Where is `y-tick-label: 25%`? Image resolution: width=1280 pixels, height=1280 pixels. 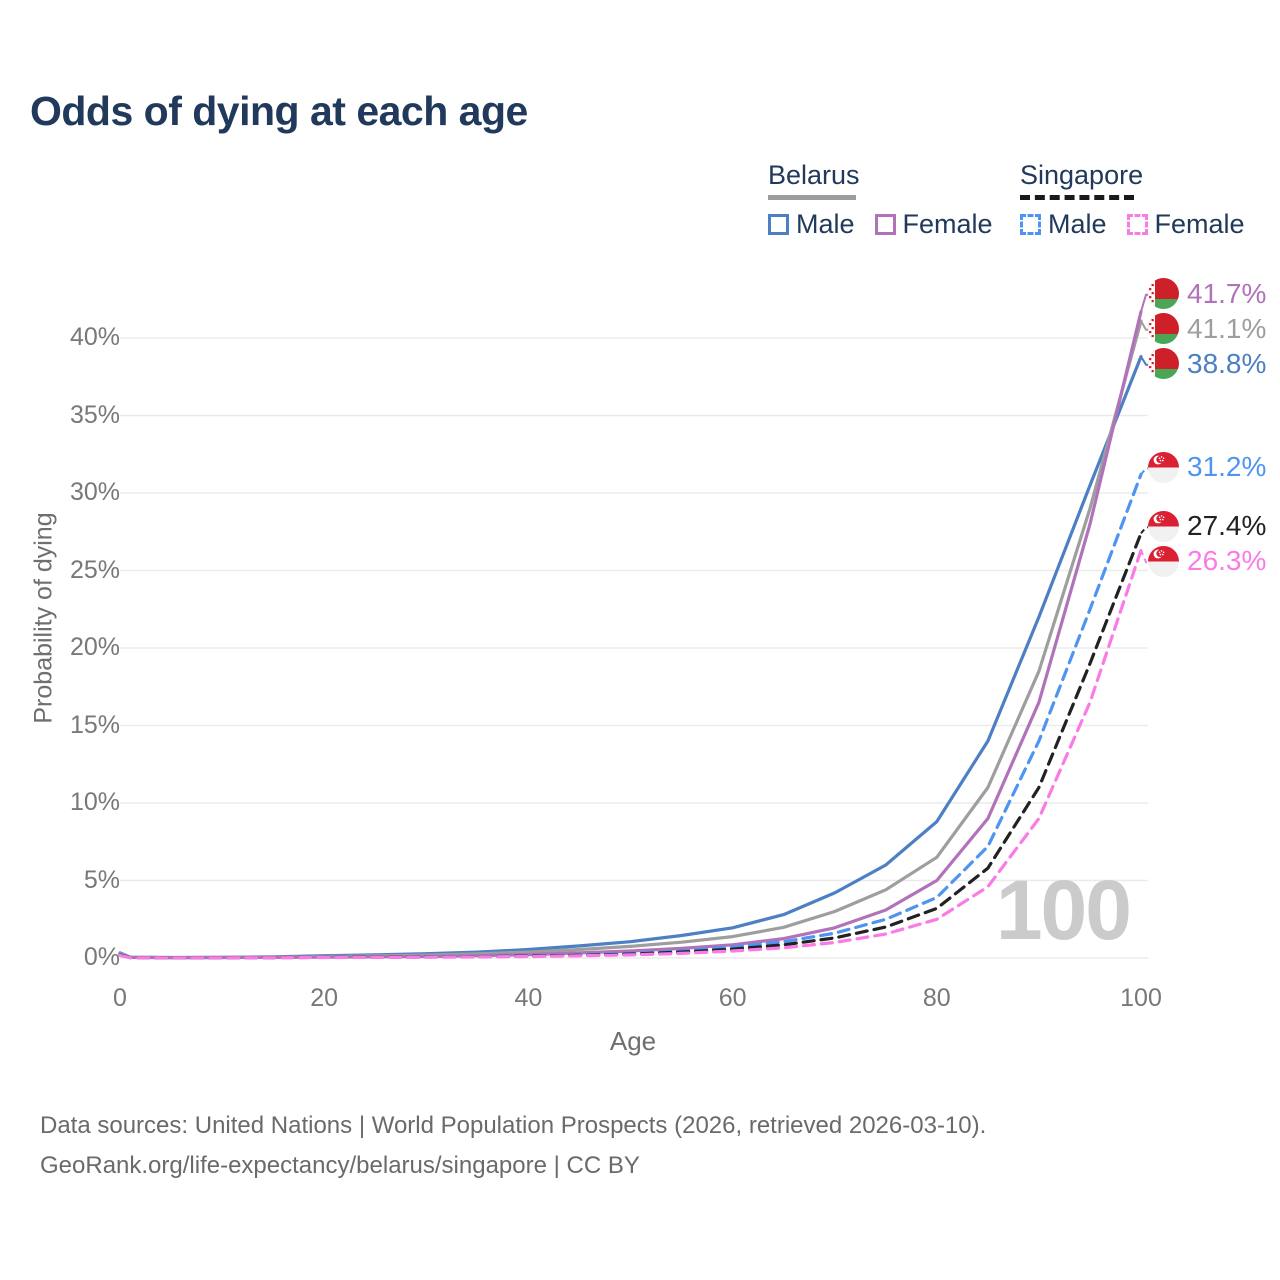 y-tick-label: 25% is located at coordinates (94, 569).